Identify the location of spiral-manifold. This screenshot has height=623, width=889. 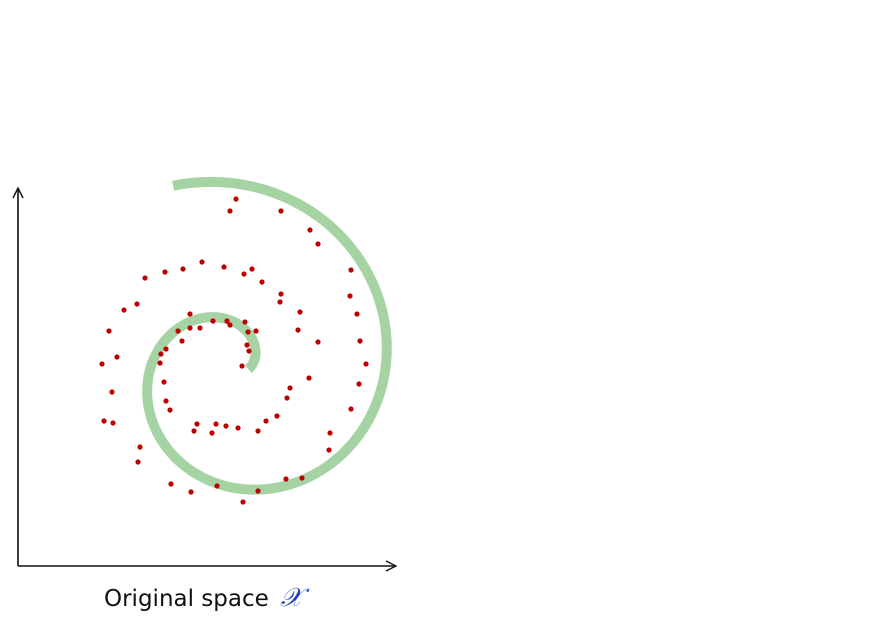
(267, 335).